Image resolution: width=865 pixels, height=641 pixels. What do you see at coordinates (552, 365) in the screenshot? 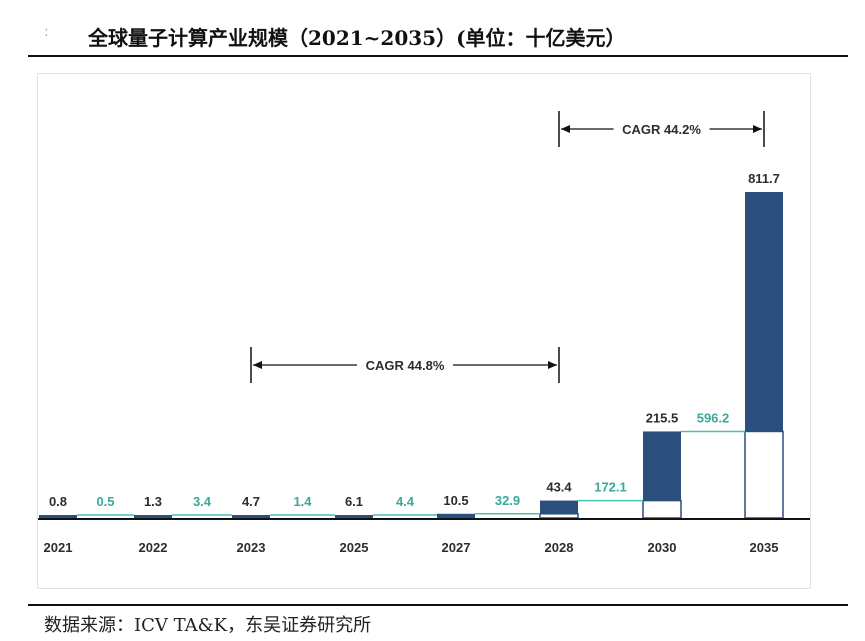
I see `cagr-2023-2028-right-arrowhead` at bounding box center [552, 365].